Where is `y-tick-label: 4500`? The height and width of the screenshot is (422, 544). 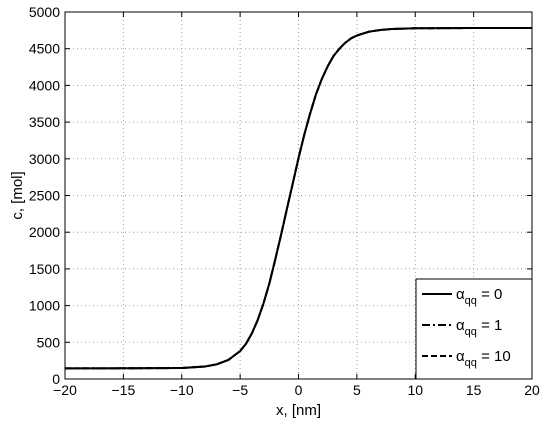 y-tick-label: 4500 is located at coordinates (44, 49).